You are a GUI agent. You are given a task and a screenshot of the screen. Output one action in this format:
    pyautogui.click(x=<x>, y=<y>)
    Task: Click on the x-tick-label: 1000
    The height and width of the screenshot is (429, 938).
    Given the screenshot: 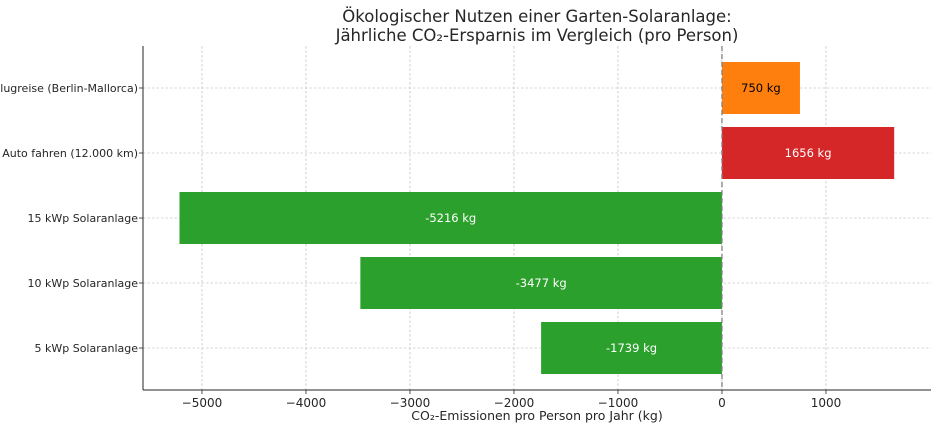 What is the action you would take?
    pyautogui.click(x=826, y=403)
    